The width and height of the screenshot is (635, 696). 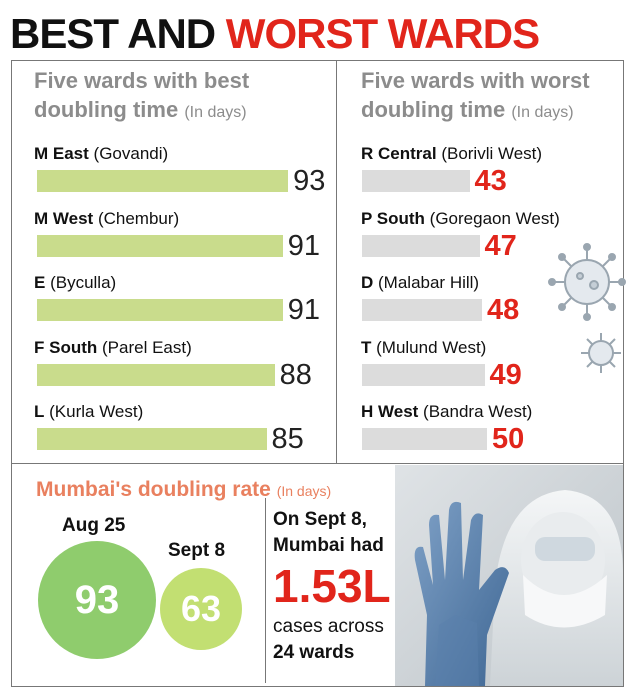 What do you see at coordinates (295, 374) in the screenshot?
I see `best-ward-value: 88` at bounding box center [295, 374].